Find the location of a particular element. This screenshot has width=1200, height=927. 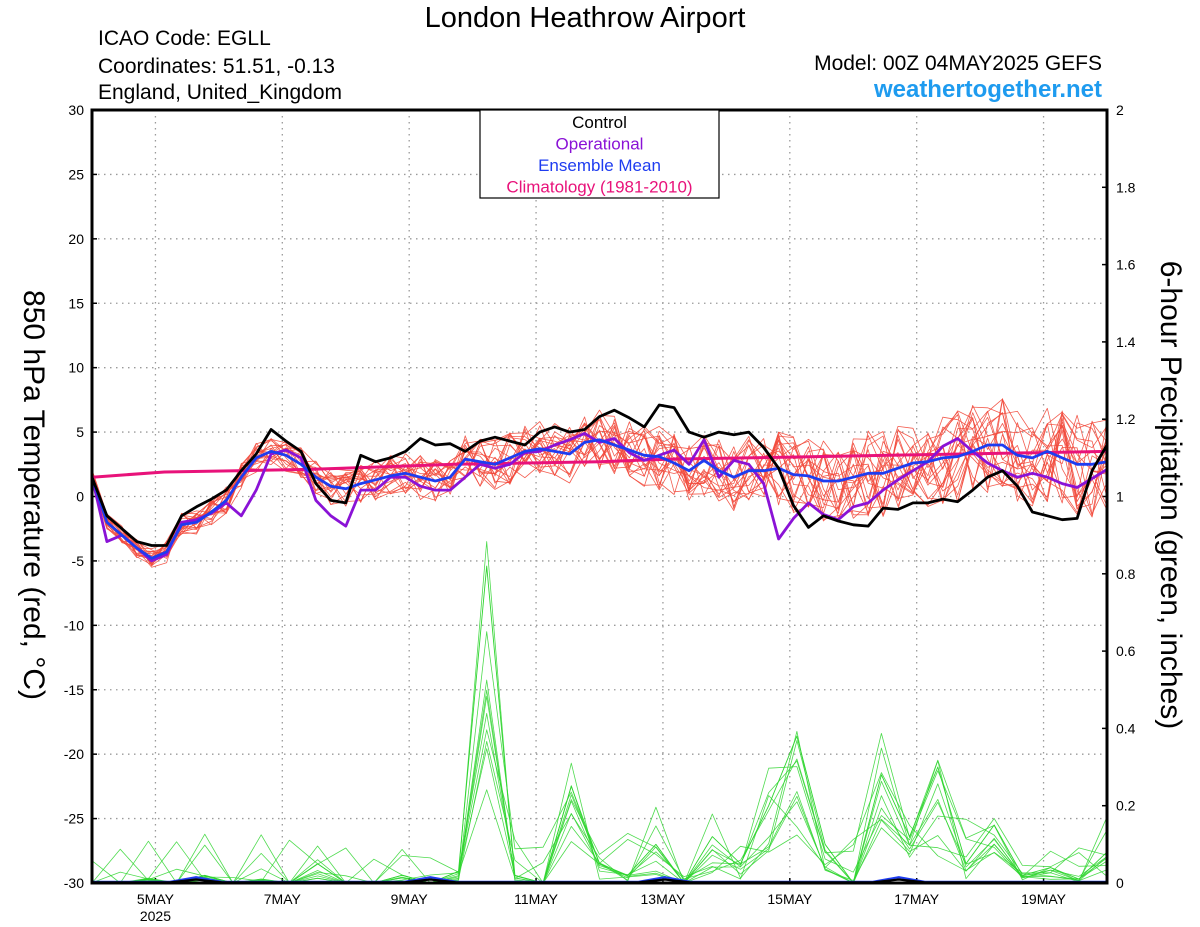

left-tick-label: -10 is located at coordinates (74, 625).